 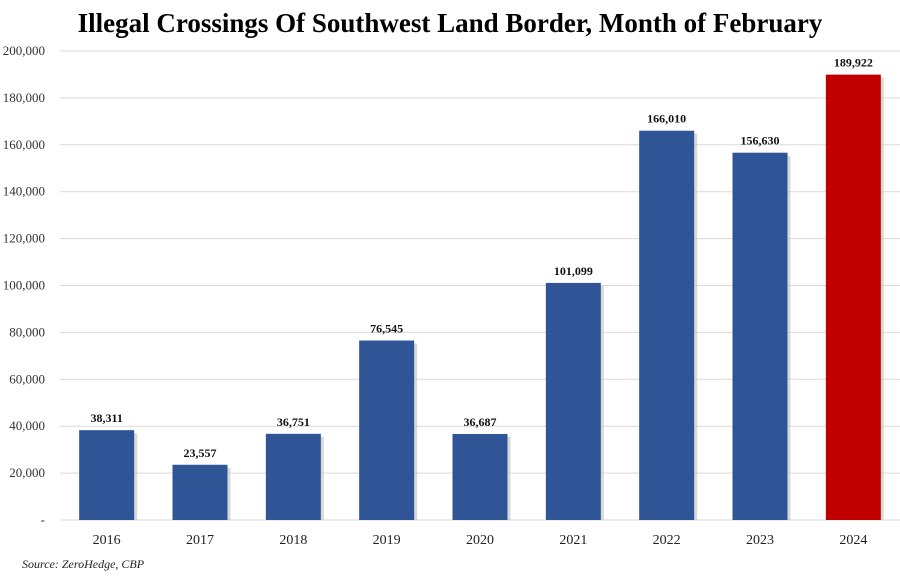 What do you see at coordinates (293, 422) in the screenshot?
I see `data-label: 36,751` at bounding box center [293, 422].